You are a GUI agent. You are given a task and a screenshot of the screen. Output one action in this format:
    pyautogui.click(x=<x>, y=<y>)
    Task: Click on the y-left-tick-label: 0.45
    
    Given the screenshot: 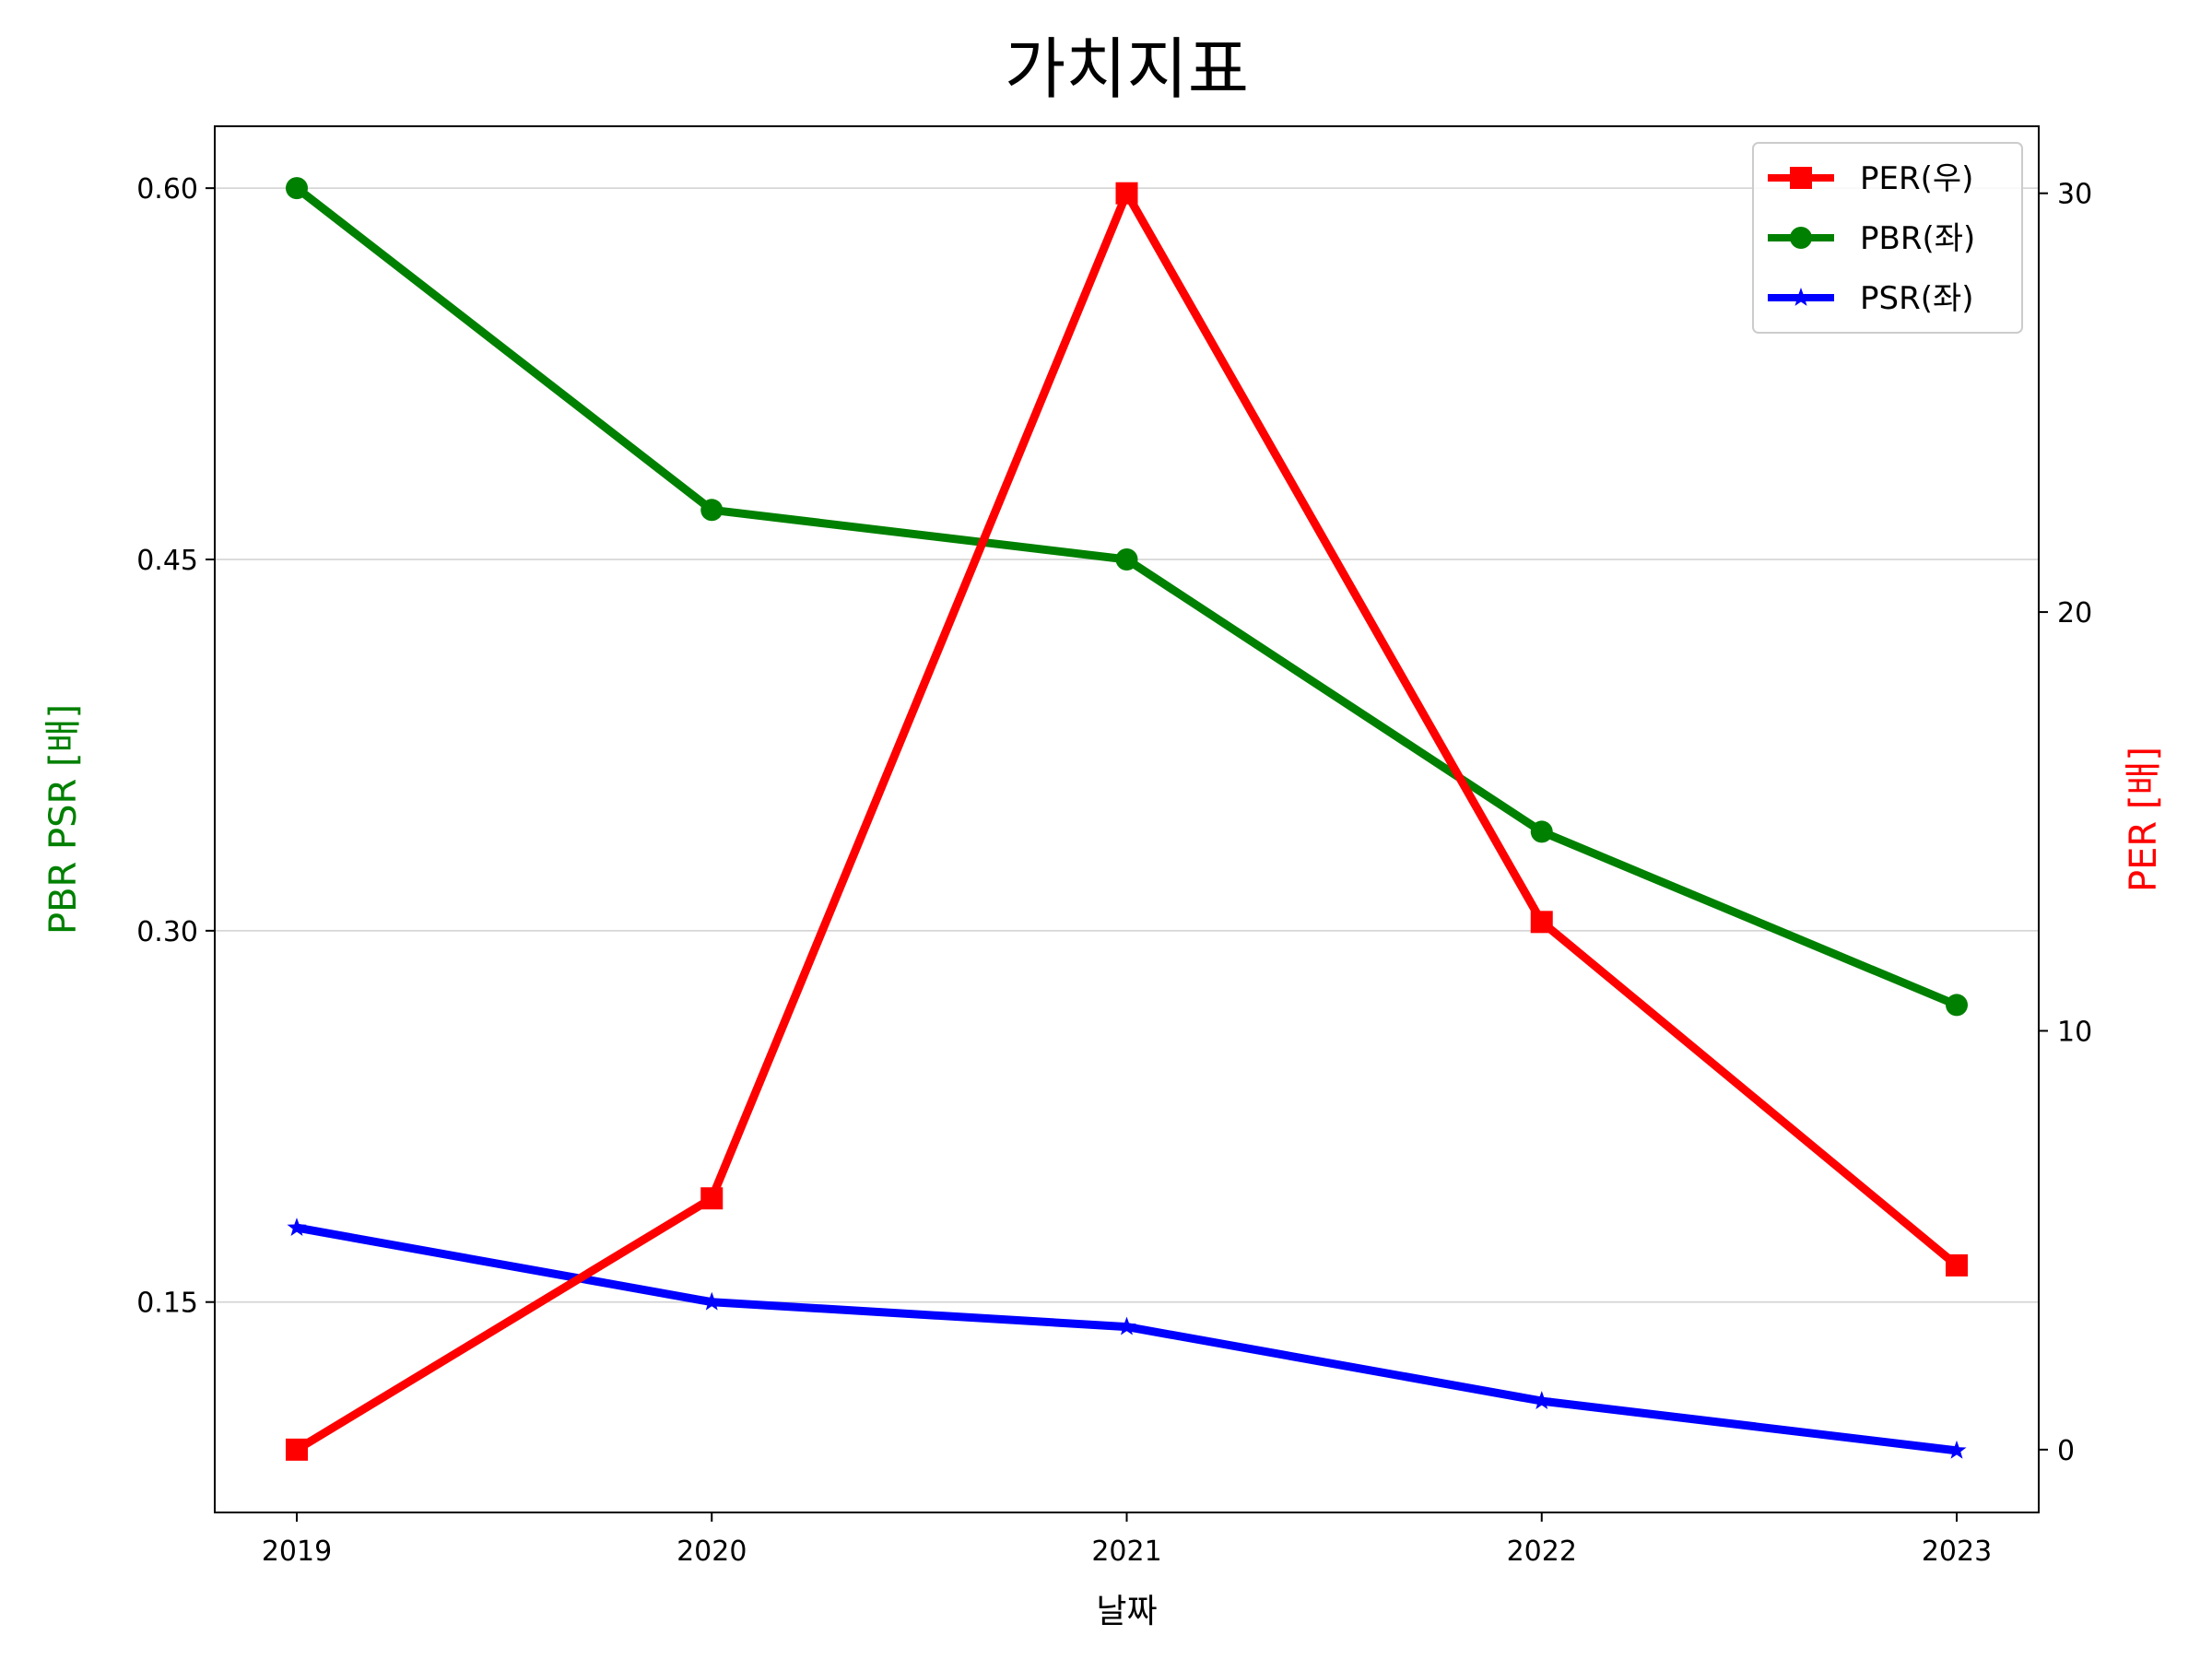 What is the action you would take?
    pyautogui.click(x=167, y=561)
    